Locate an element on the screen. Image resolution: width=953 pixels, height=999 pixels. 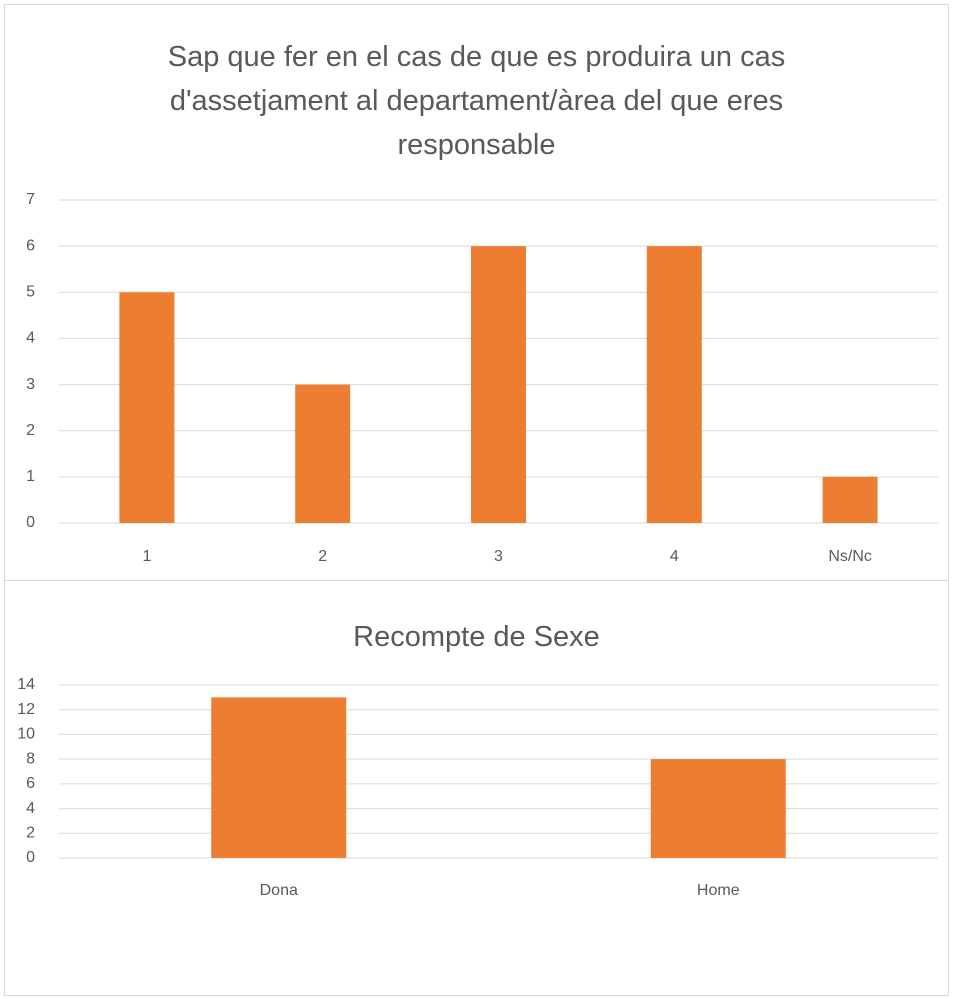
y-tick-label: 14 is located at coordinates (26, 684).